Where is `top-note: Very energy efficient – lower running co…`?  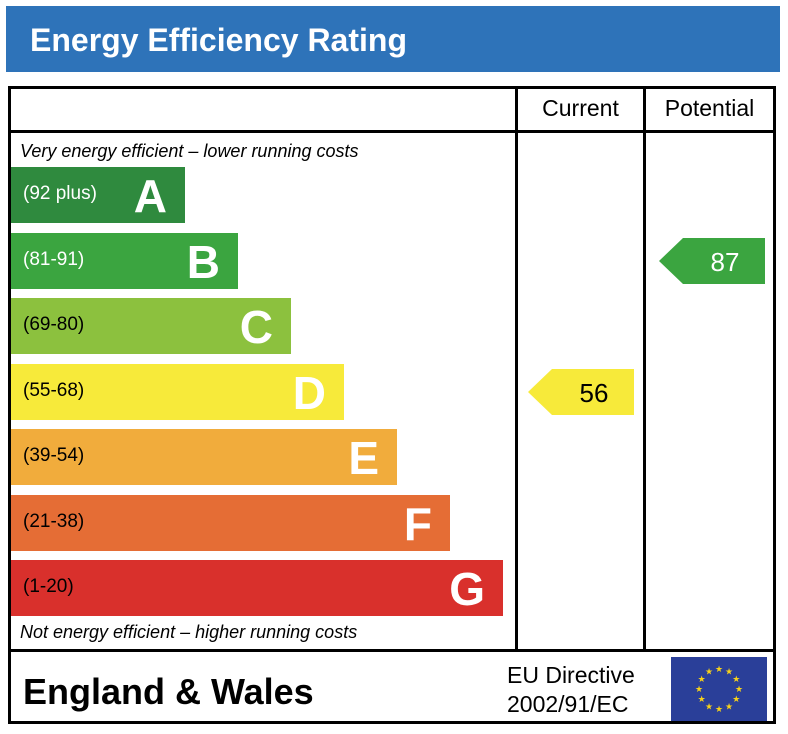
top-note: Very energy efficient – lower running co… is located at coordinates (189, 151).